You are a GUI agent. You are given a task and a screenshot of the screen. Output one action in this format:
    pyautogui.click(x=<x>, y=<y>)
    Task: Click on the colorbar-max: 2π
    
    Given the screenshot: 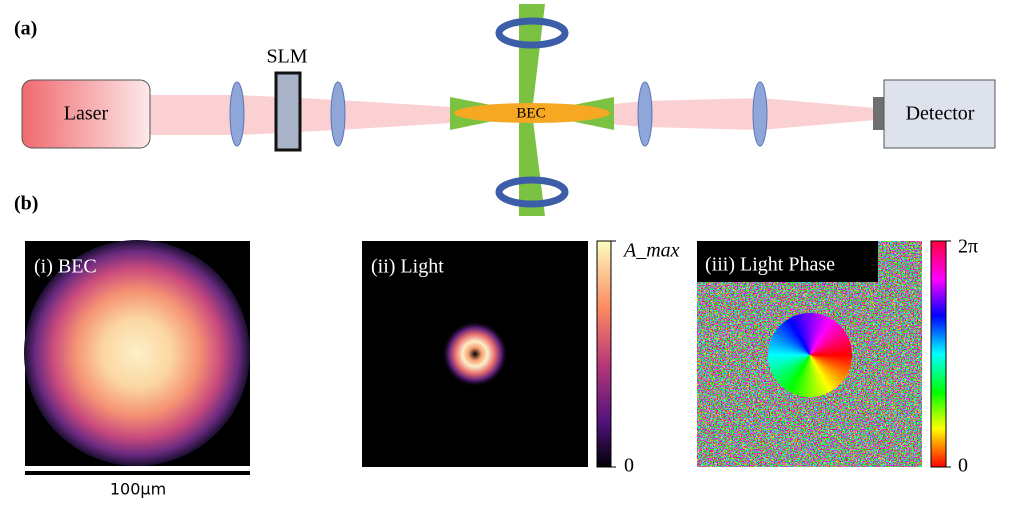 What is the action you would take?
    pyautogui.click(x=968, y=247)
    